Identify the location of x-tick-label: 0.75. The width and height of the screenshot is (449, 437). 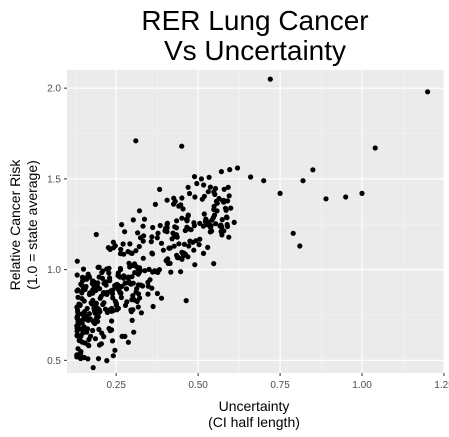
(280, 385).